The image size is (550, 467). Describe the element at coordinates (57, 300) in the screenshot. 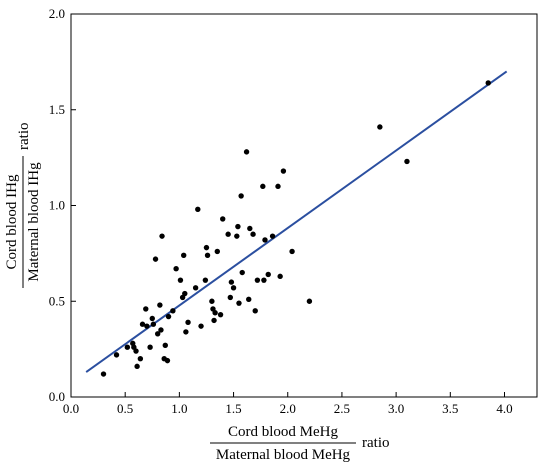

I see `y-tick-label: 0.5` at that location.